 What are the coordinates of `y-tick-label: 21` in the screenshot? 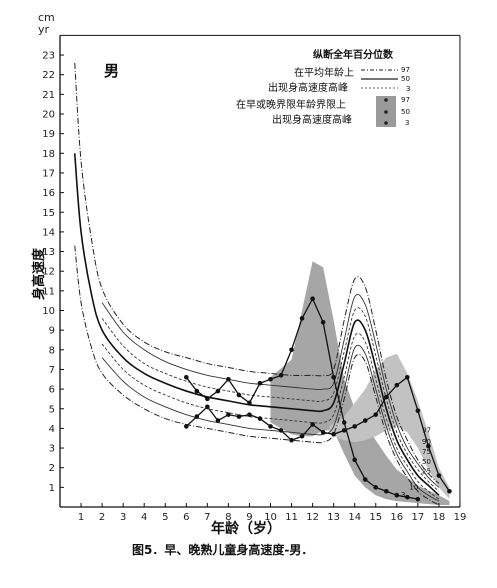 It's located at (48, 95).